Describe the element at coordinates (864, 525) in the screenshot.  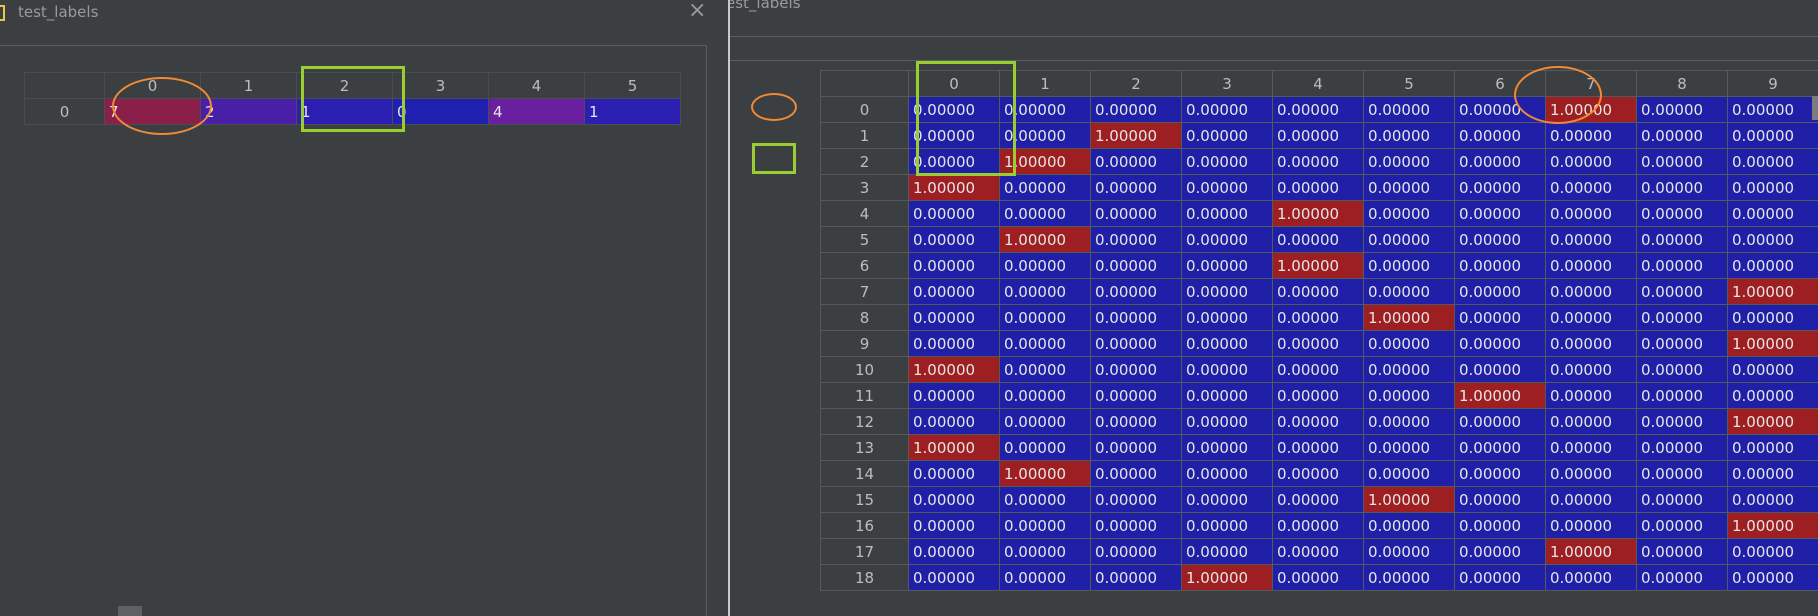
I see `row-header: 16` at that location.